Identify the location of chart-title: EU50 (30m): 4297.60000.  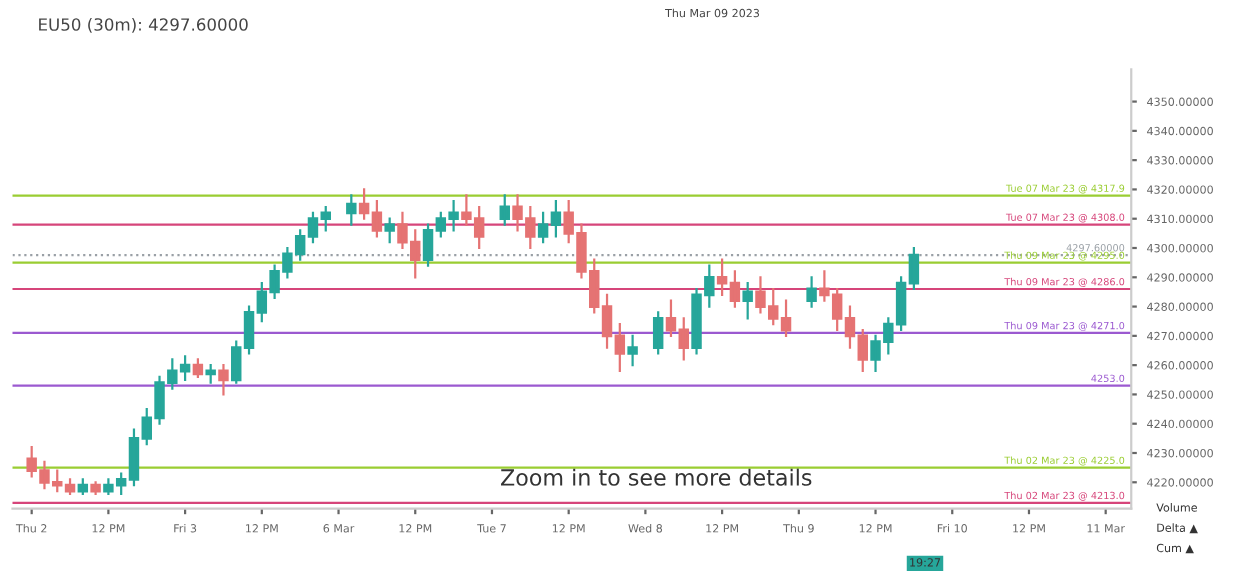
(143, 25).